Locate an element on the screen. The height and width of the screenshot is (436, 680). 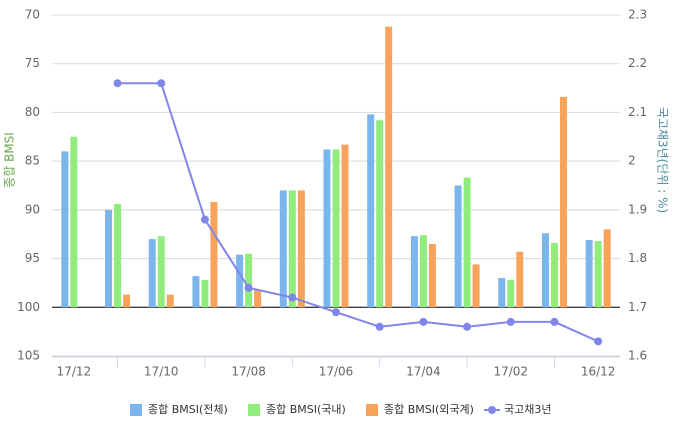
x-tick-label: 17/12 is located at coordinates (74, 372).